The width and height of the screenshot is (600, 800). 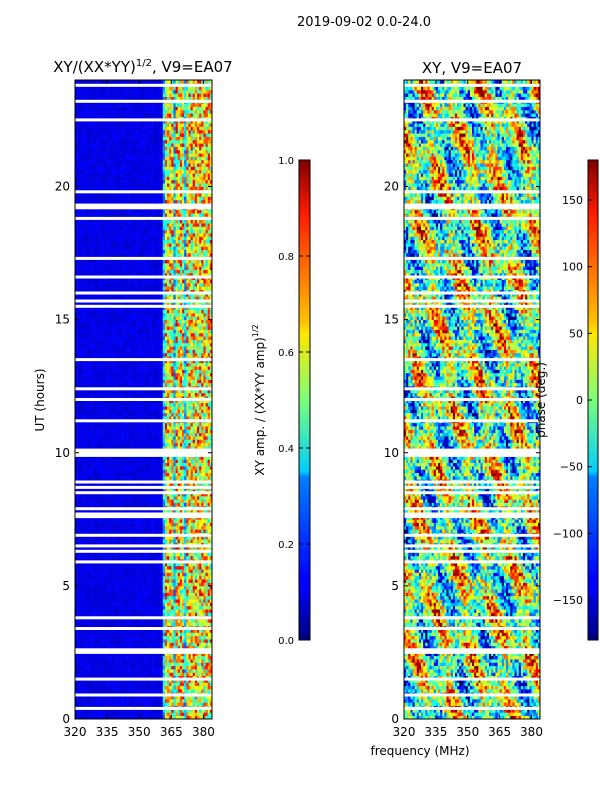 What do you see at coordinates (579, 400) in the screenshot?
I see `colorbar-tick-label: 0` at bounding box center [579, 400].